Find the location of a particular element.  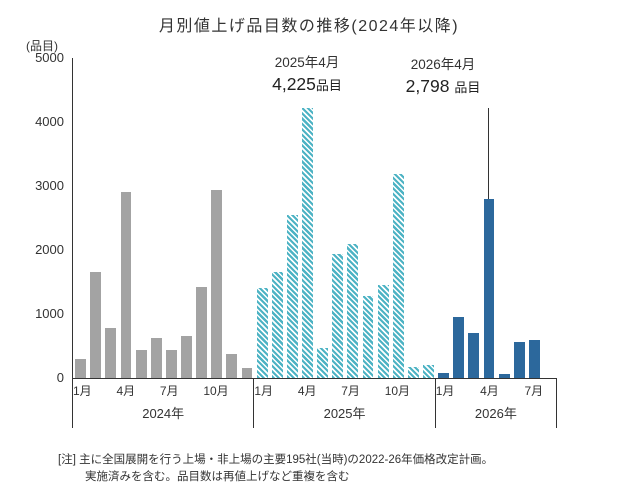

bar-2024年-3月 is located at coordinates (111, 353).